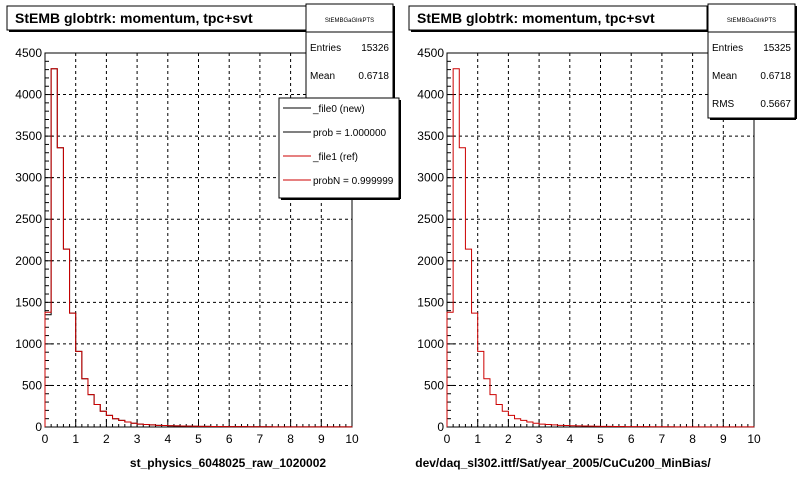 This screenshot has width=800, height=480. Describe the element at coordinates (335, 157) in the screenshot. I see `legend-entry: _file1 (ref)` at that location.